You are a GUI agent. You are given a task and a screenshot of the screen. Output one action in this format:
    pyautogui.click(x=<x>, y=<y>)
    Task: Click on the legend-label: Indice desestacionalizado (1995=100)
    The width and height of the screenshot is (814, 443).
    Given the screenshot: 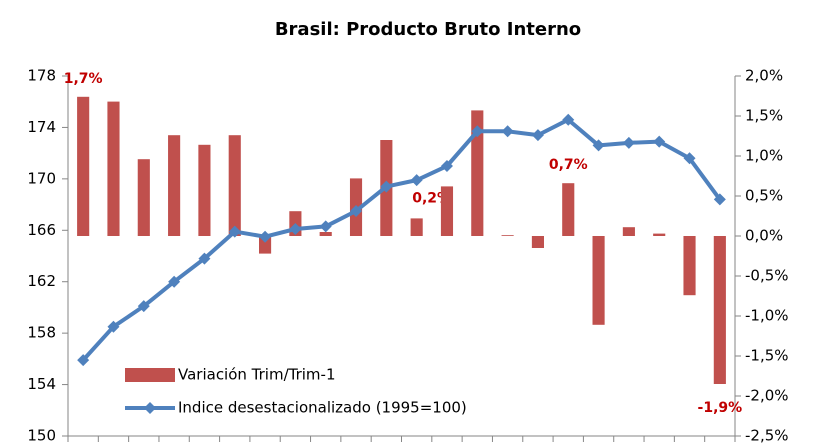 What is the action you would take?
    pyautogui.click(x=322, y=408)
    